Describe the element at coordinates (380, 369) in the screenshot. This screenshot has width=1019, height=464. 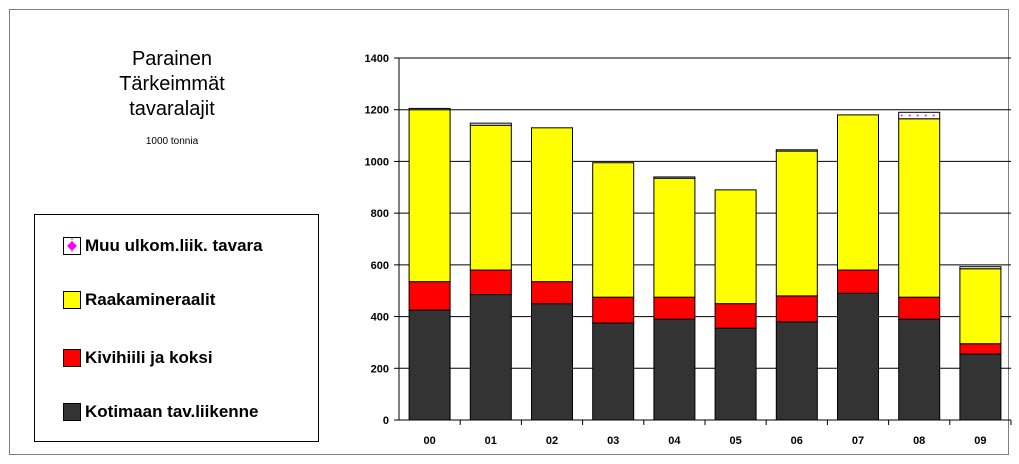
I see `y-tick-label: 200` at that location.